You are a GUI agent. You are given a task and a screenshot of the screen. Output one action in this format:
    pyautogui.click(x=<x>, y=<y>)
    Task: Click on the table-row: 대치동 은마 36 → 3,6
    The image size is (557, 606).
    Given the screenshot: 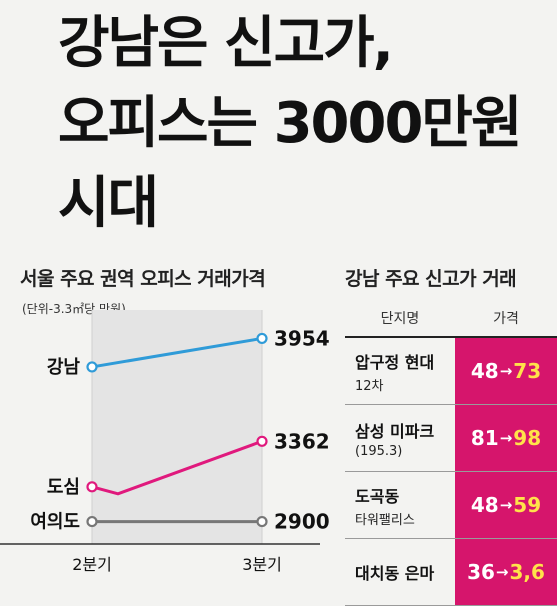 What is the action you would take?
    pyautogui.click(x=451, y=572)
    